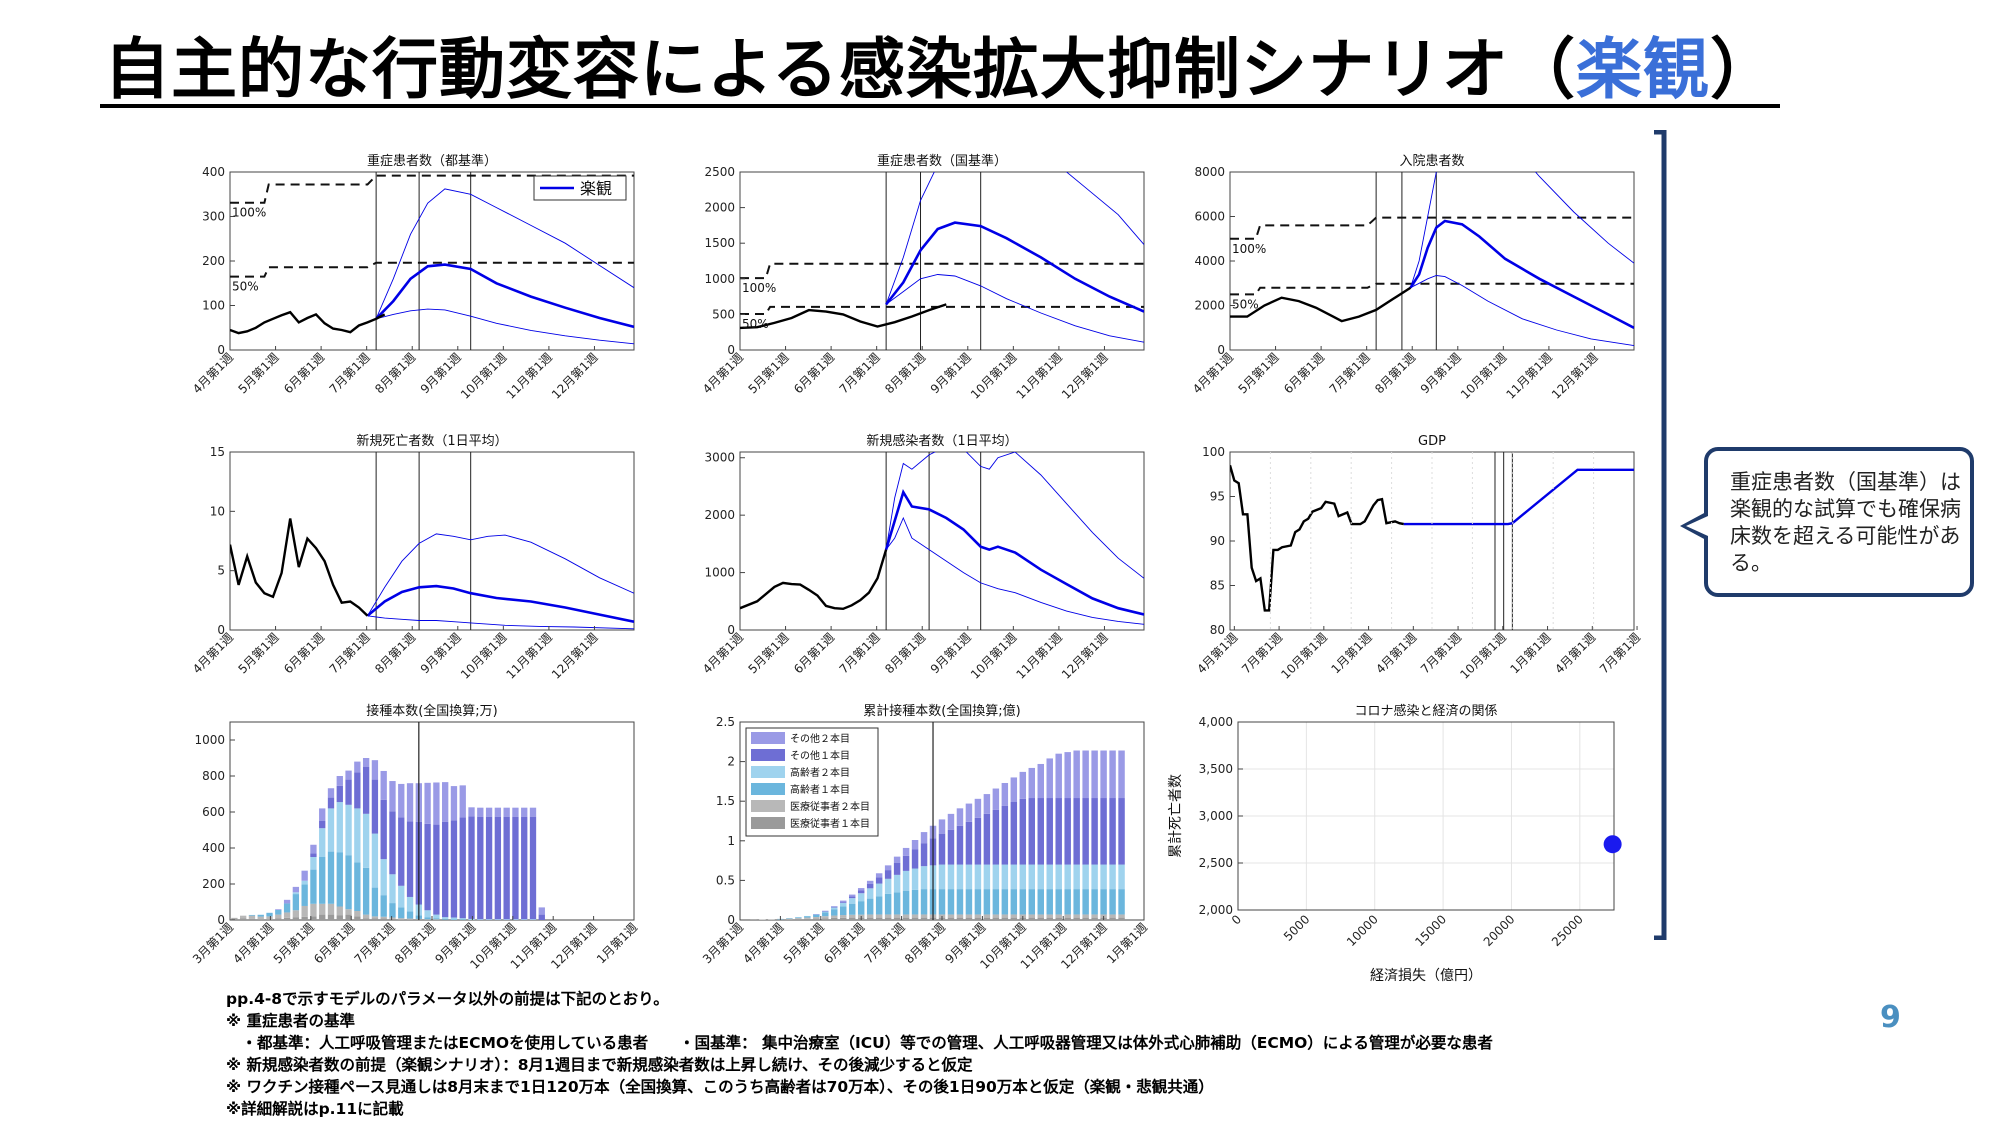 The image size is (2000, 1125). What do you see at coordinates (1441, 373) in the screenshot?
I see `x-tick-label: 9月第1週` at bounding box center [1441, 373].